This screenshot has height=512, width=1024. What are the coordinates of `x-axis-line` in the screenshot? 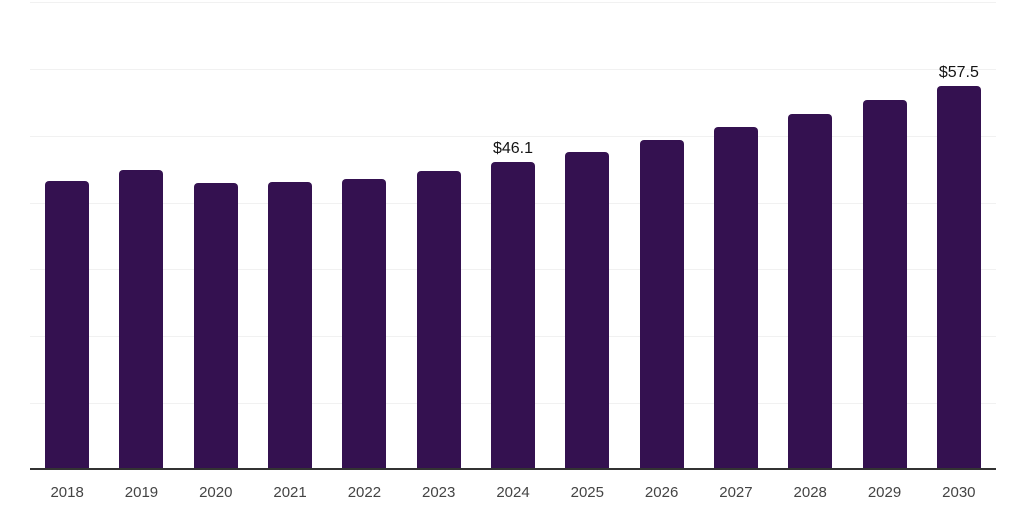 It's located at (513, 469).